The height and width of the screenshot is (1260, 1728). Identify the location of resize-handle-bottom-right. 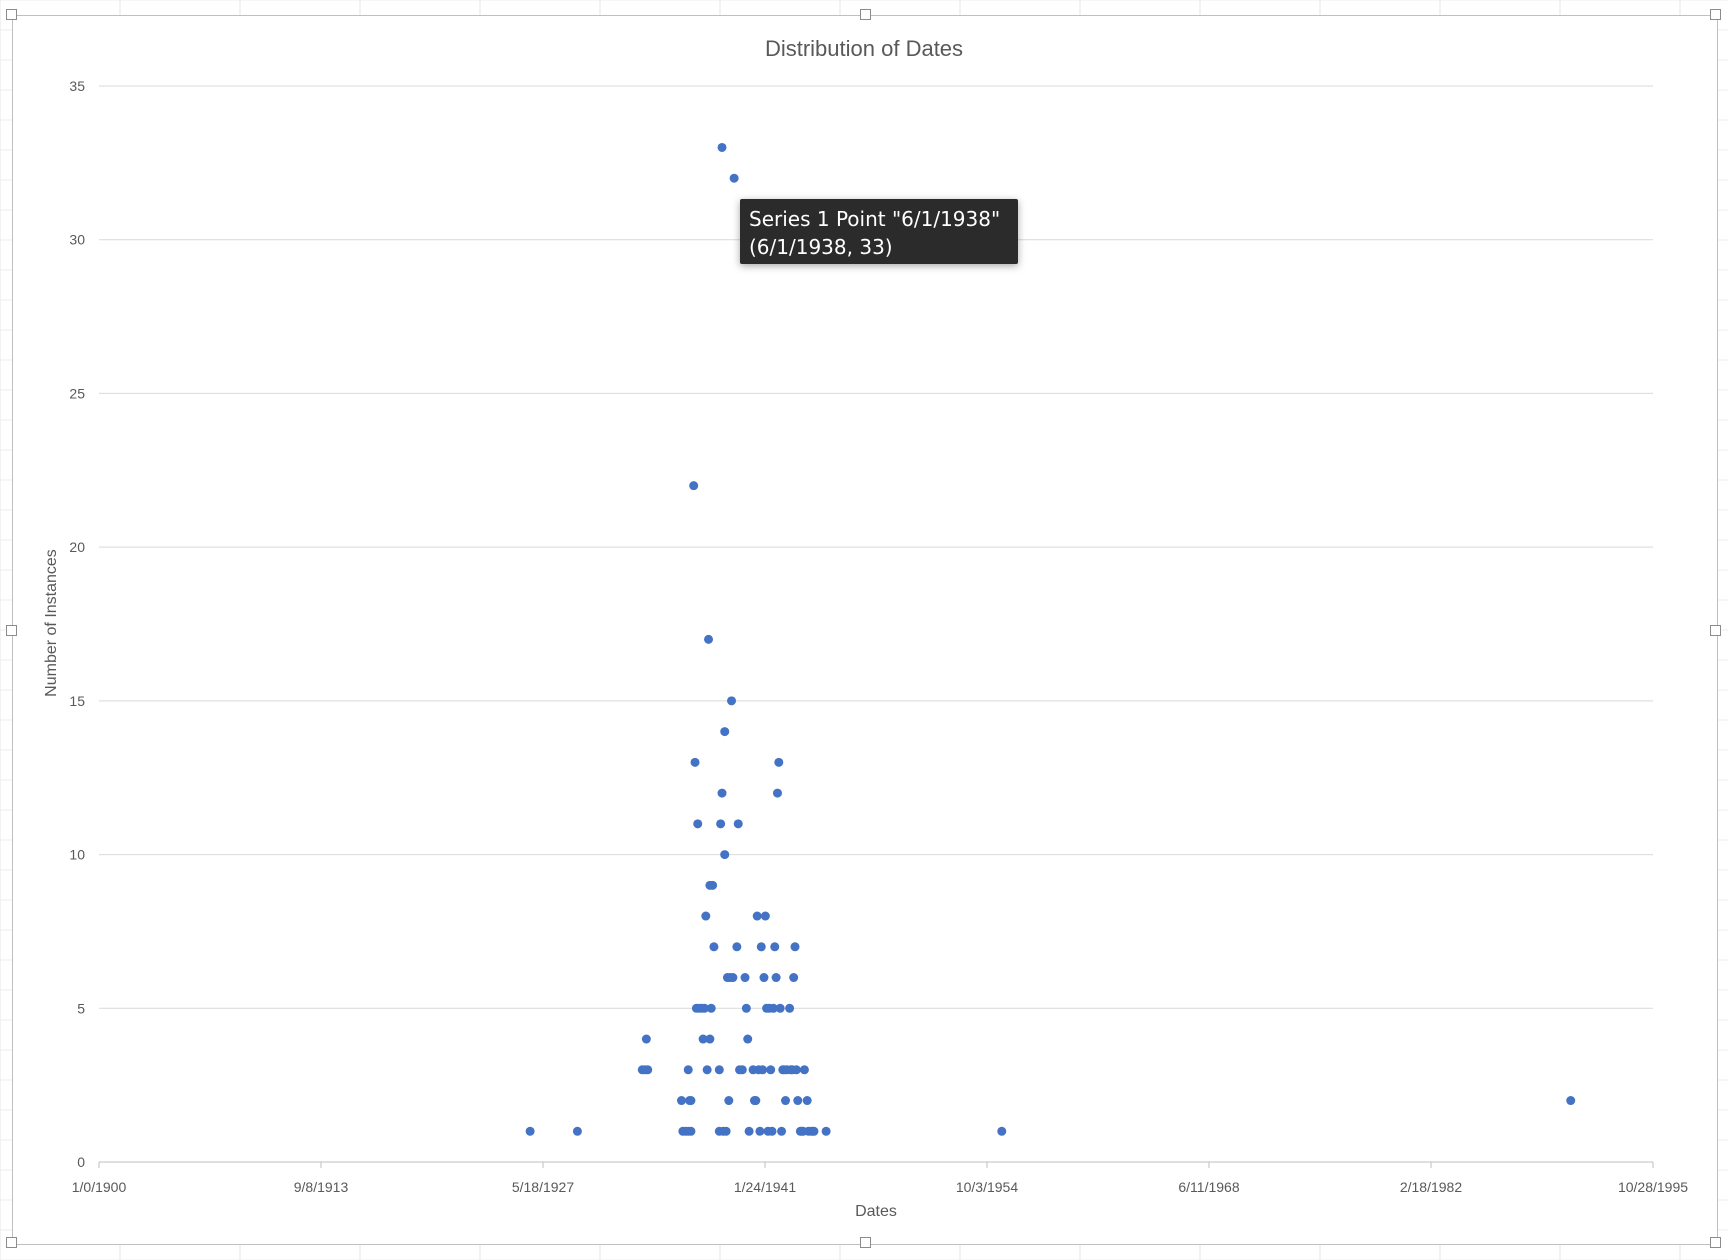
(1715, 1242).